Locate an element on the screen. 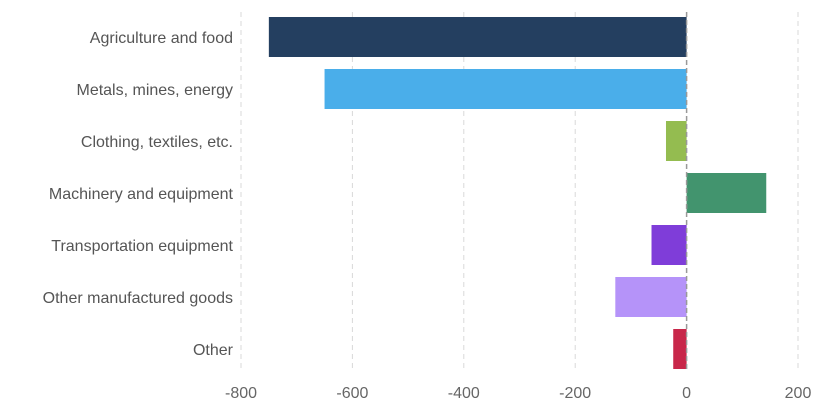  x-tick-label: -400 is located at coordinates (464, 393).